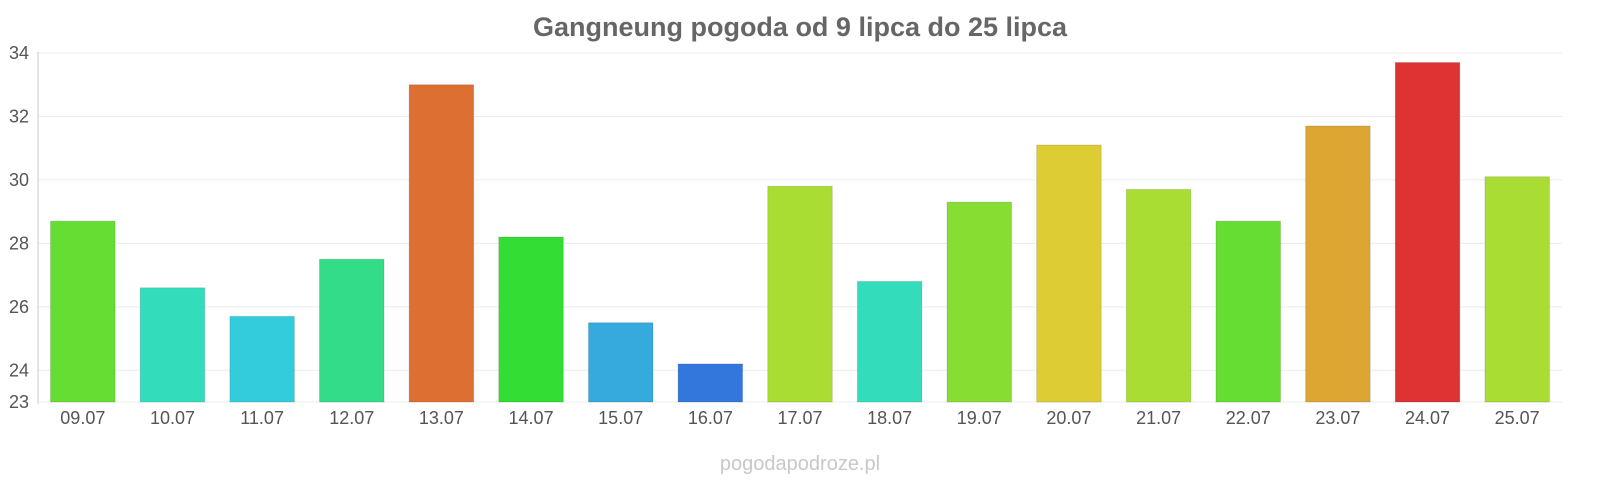 Image resolution: width=1600 pixels, height=480 pixels. What do you see at coordinates (19, 307) in the screenshot?
I see `y-tick-label: 26` at bounding box center [19, 307].